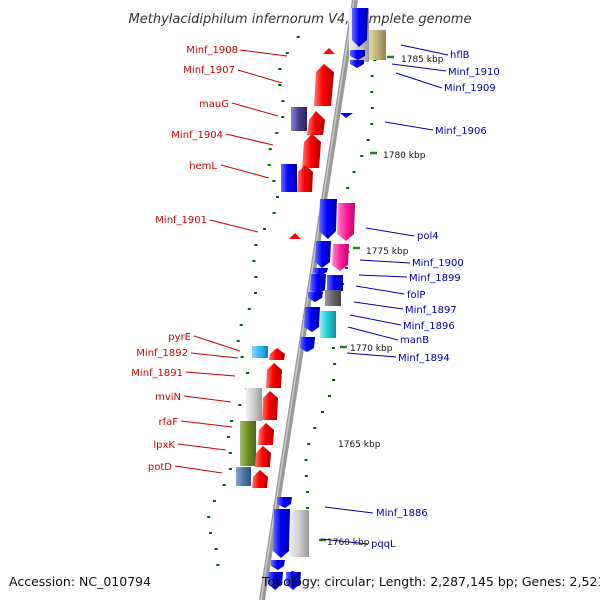  Describe the element at coordinates (461, 131) in the screenshot. I see `label-minf1906: Minf_1906` at that location.